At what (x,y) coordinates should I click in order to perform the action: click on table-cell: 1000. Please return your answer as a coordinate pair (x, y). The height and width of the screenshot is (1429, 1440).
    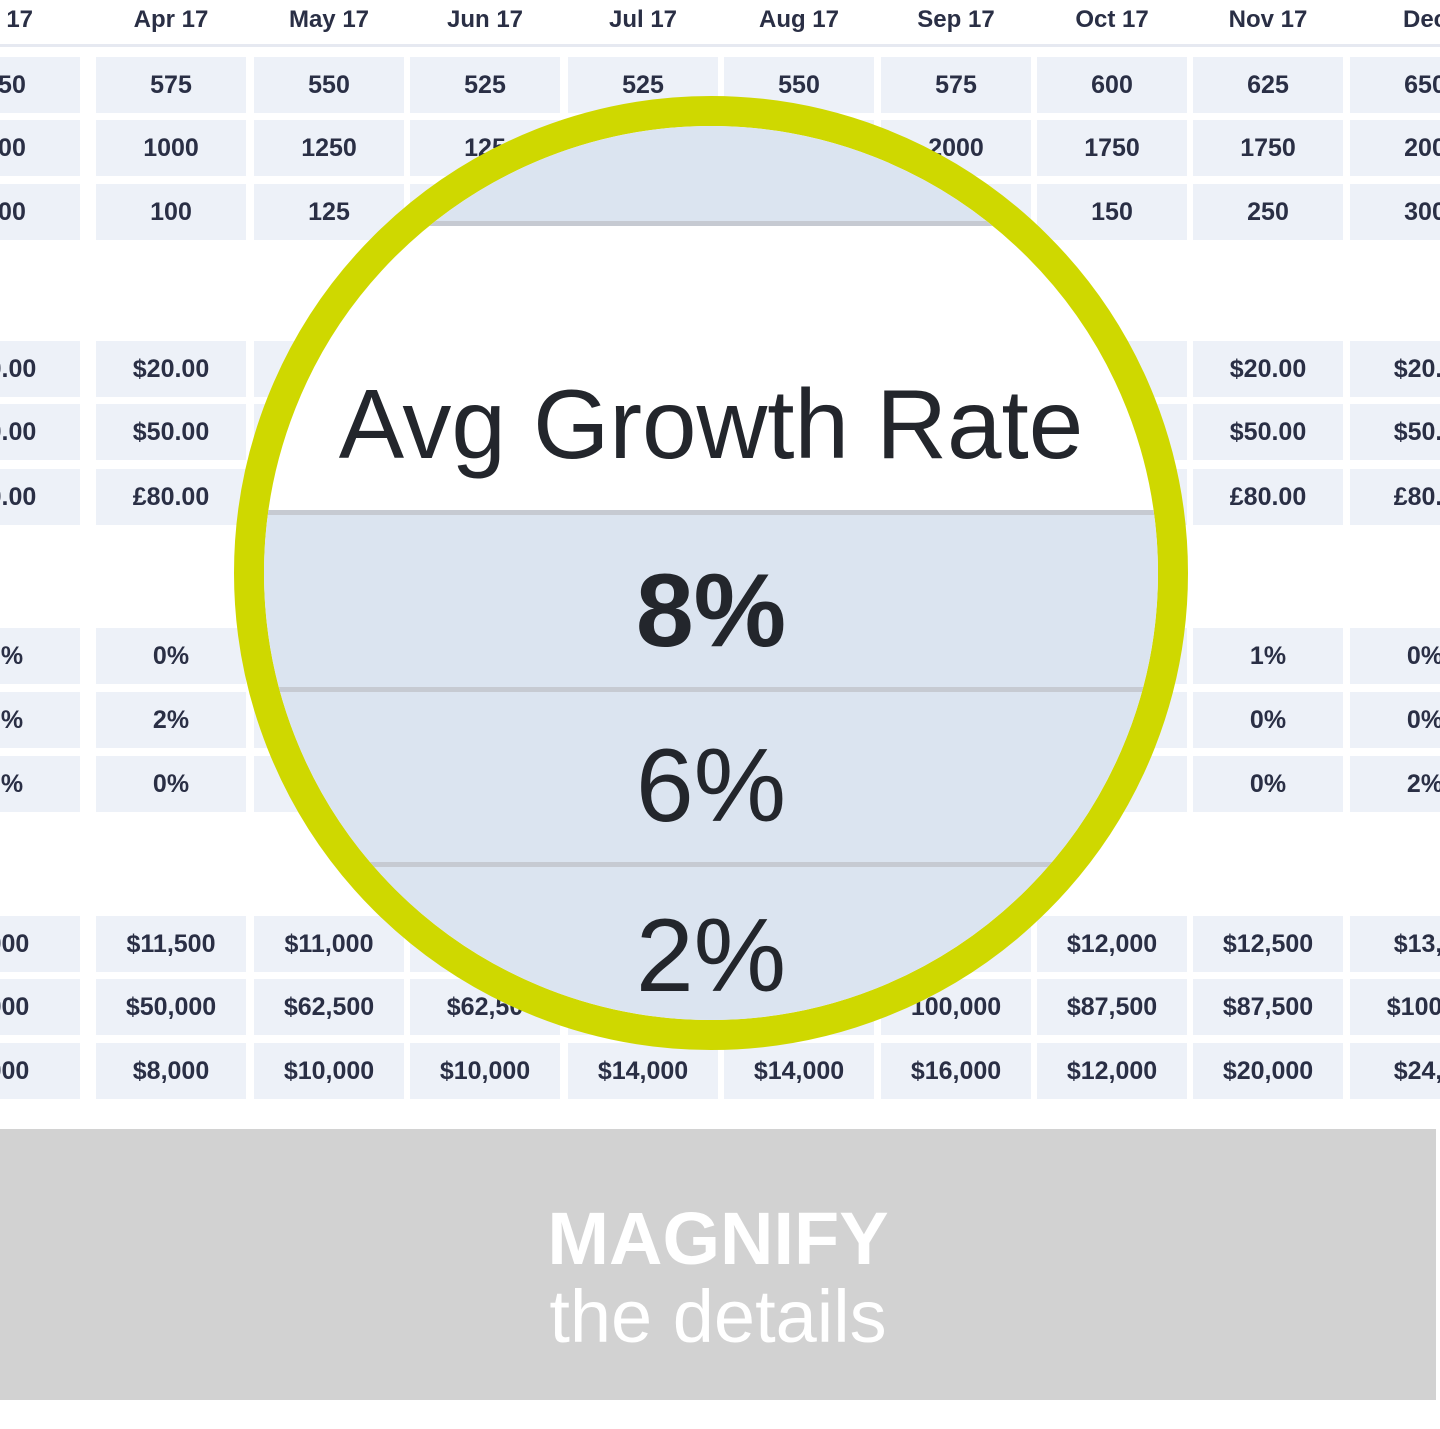
    Looking at the image, I should click on (171, 148).